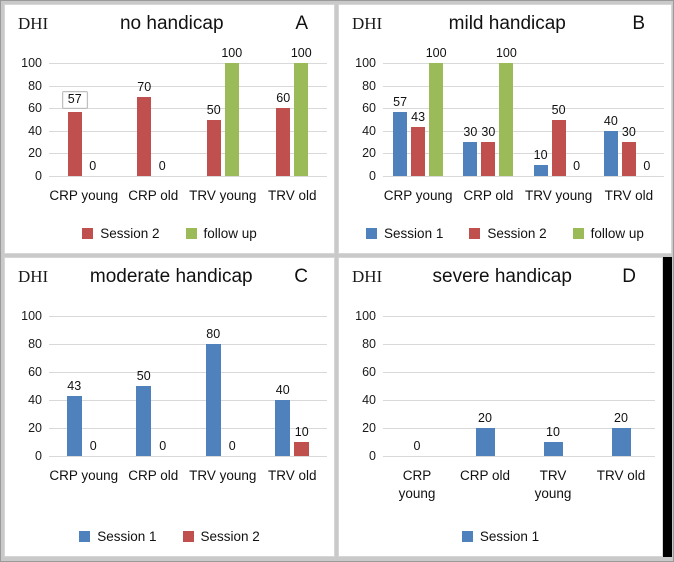  Describe the element at coordinates (301, 53) in the screenshot. I see `bar-value-label: 100` at that location.